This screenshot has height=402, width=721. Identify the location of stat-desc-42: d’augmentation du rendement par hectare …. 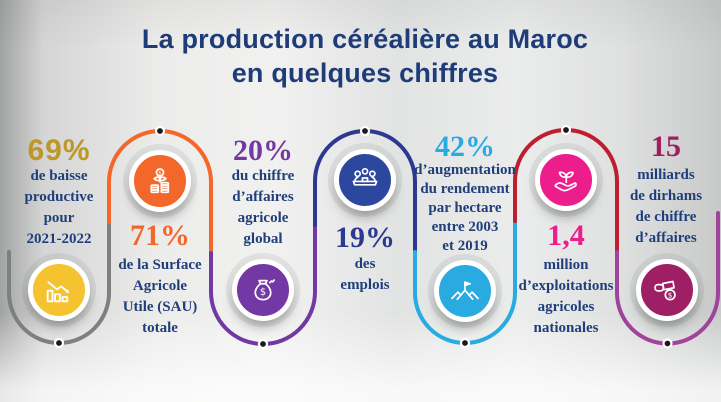
(465, 208).